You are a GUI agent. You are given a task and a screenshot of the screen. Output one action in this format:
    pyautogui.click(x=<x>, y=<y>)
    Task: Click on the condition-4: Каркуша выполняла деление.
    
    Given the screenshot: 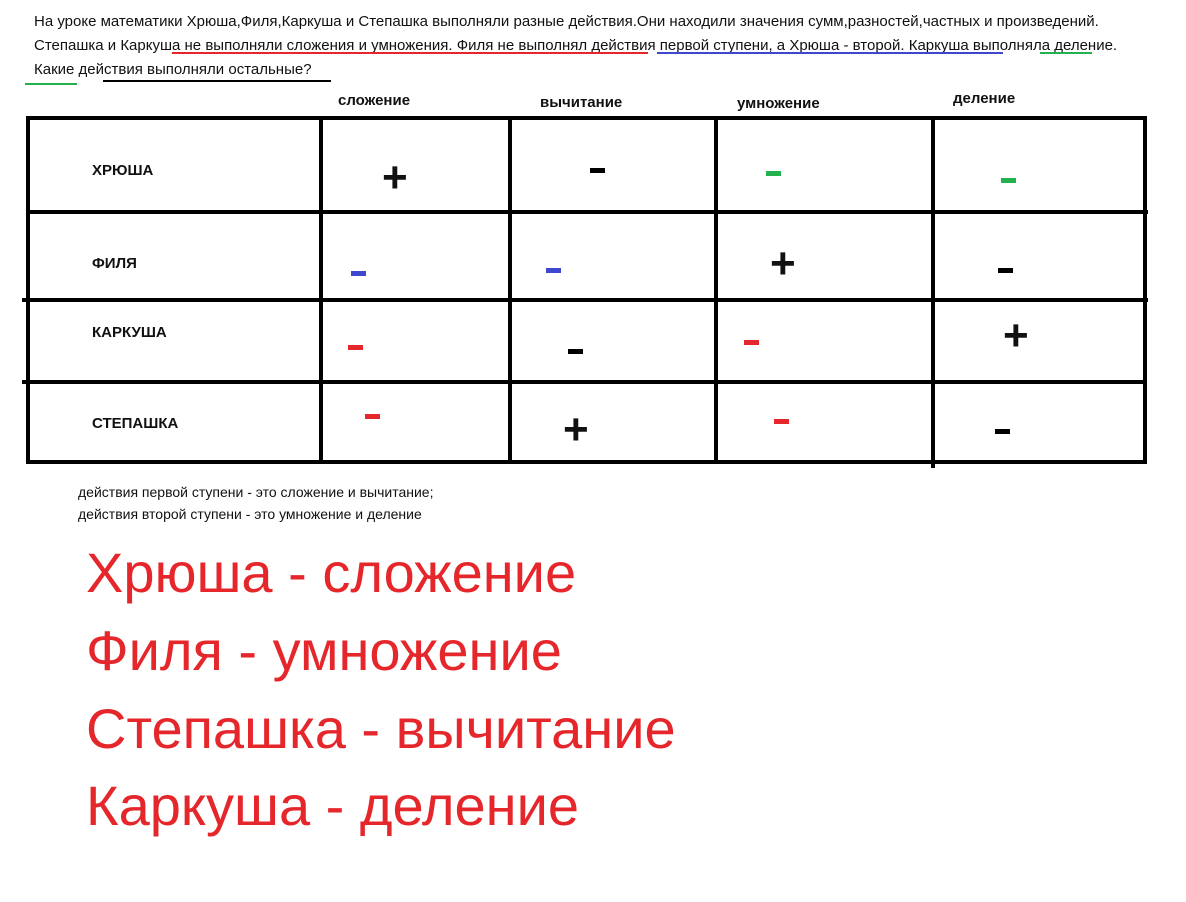 What is the action you would take?
    pyautogui.click(x=1013, y=45)
    